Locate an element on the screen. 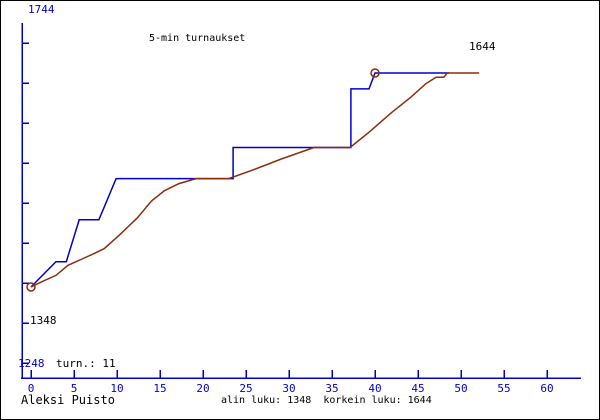 This screenshot has height=420, width=600. start-marker is located at coordinates (31, 287).